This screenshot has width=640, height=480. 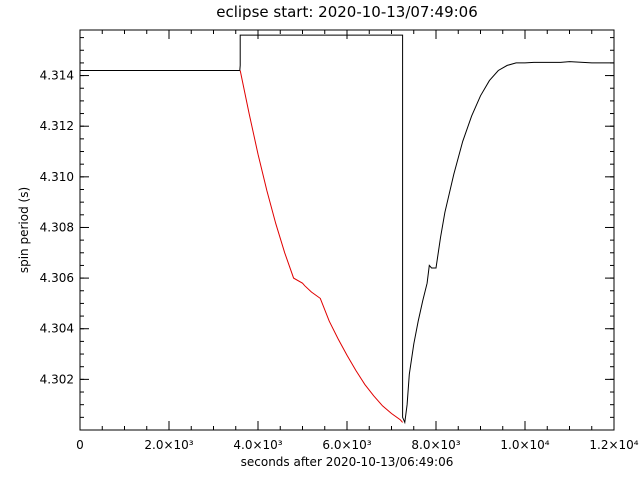 I want to click on y-tick-label: 4.308, so click(x=57, y=227).